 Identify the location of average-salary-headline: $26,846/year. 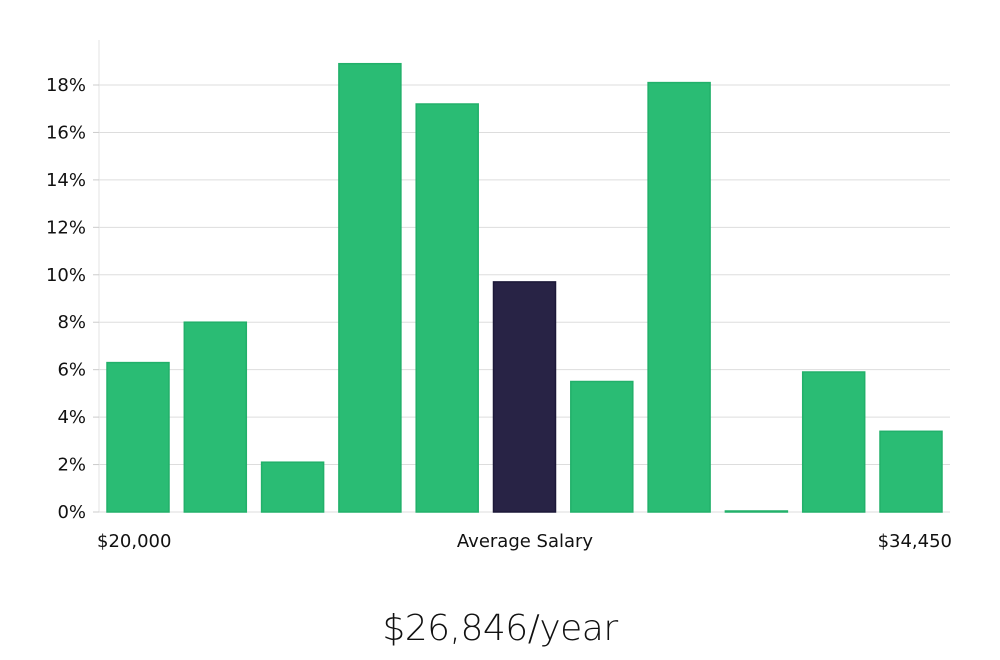
(500, 628).